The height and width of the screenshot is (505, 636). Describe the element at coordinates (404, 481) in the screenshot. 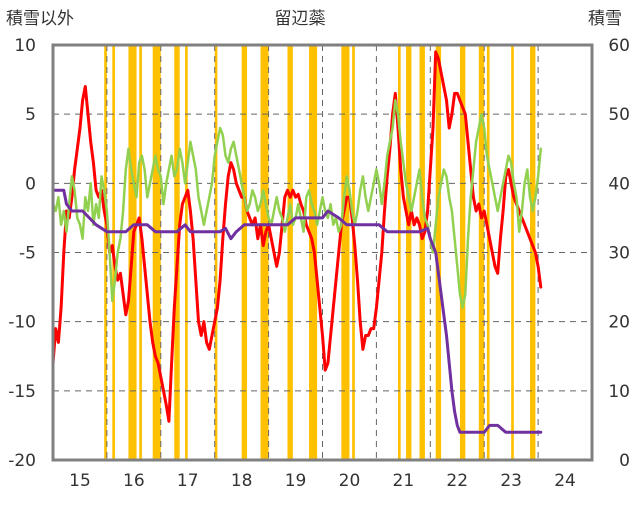

I see `x-tick-label: 21` at that location.